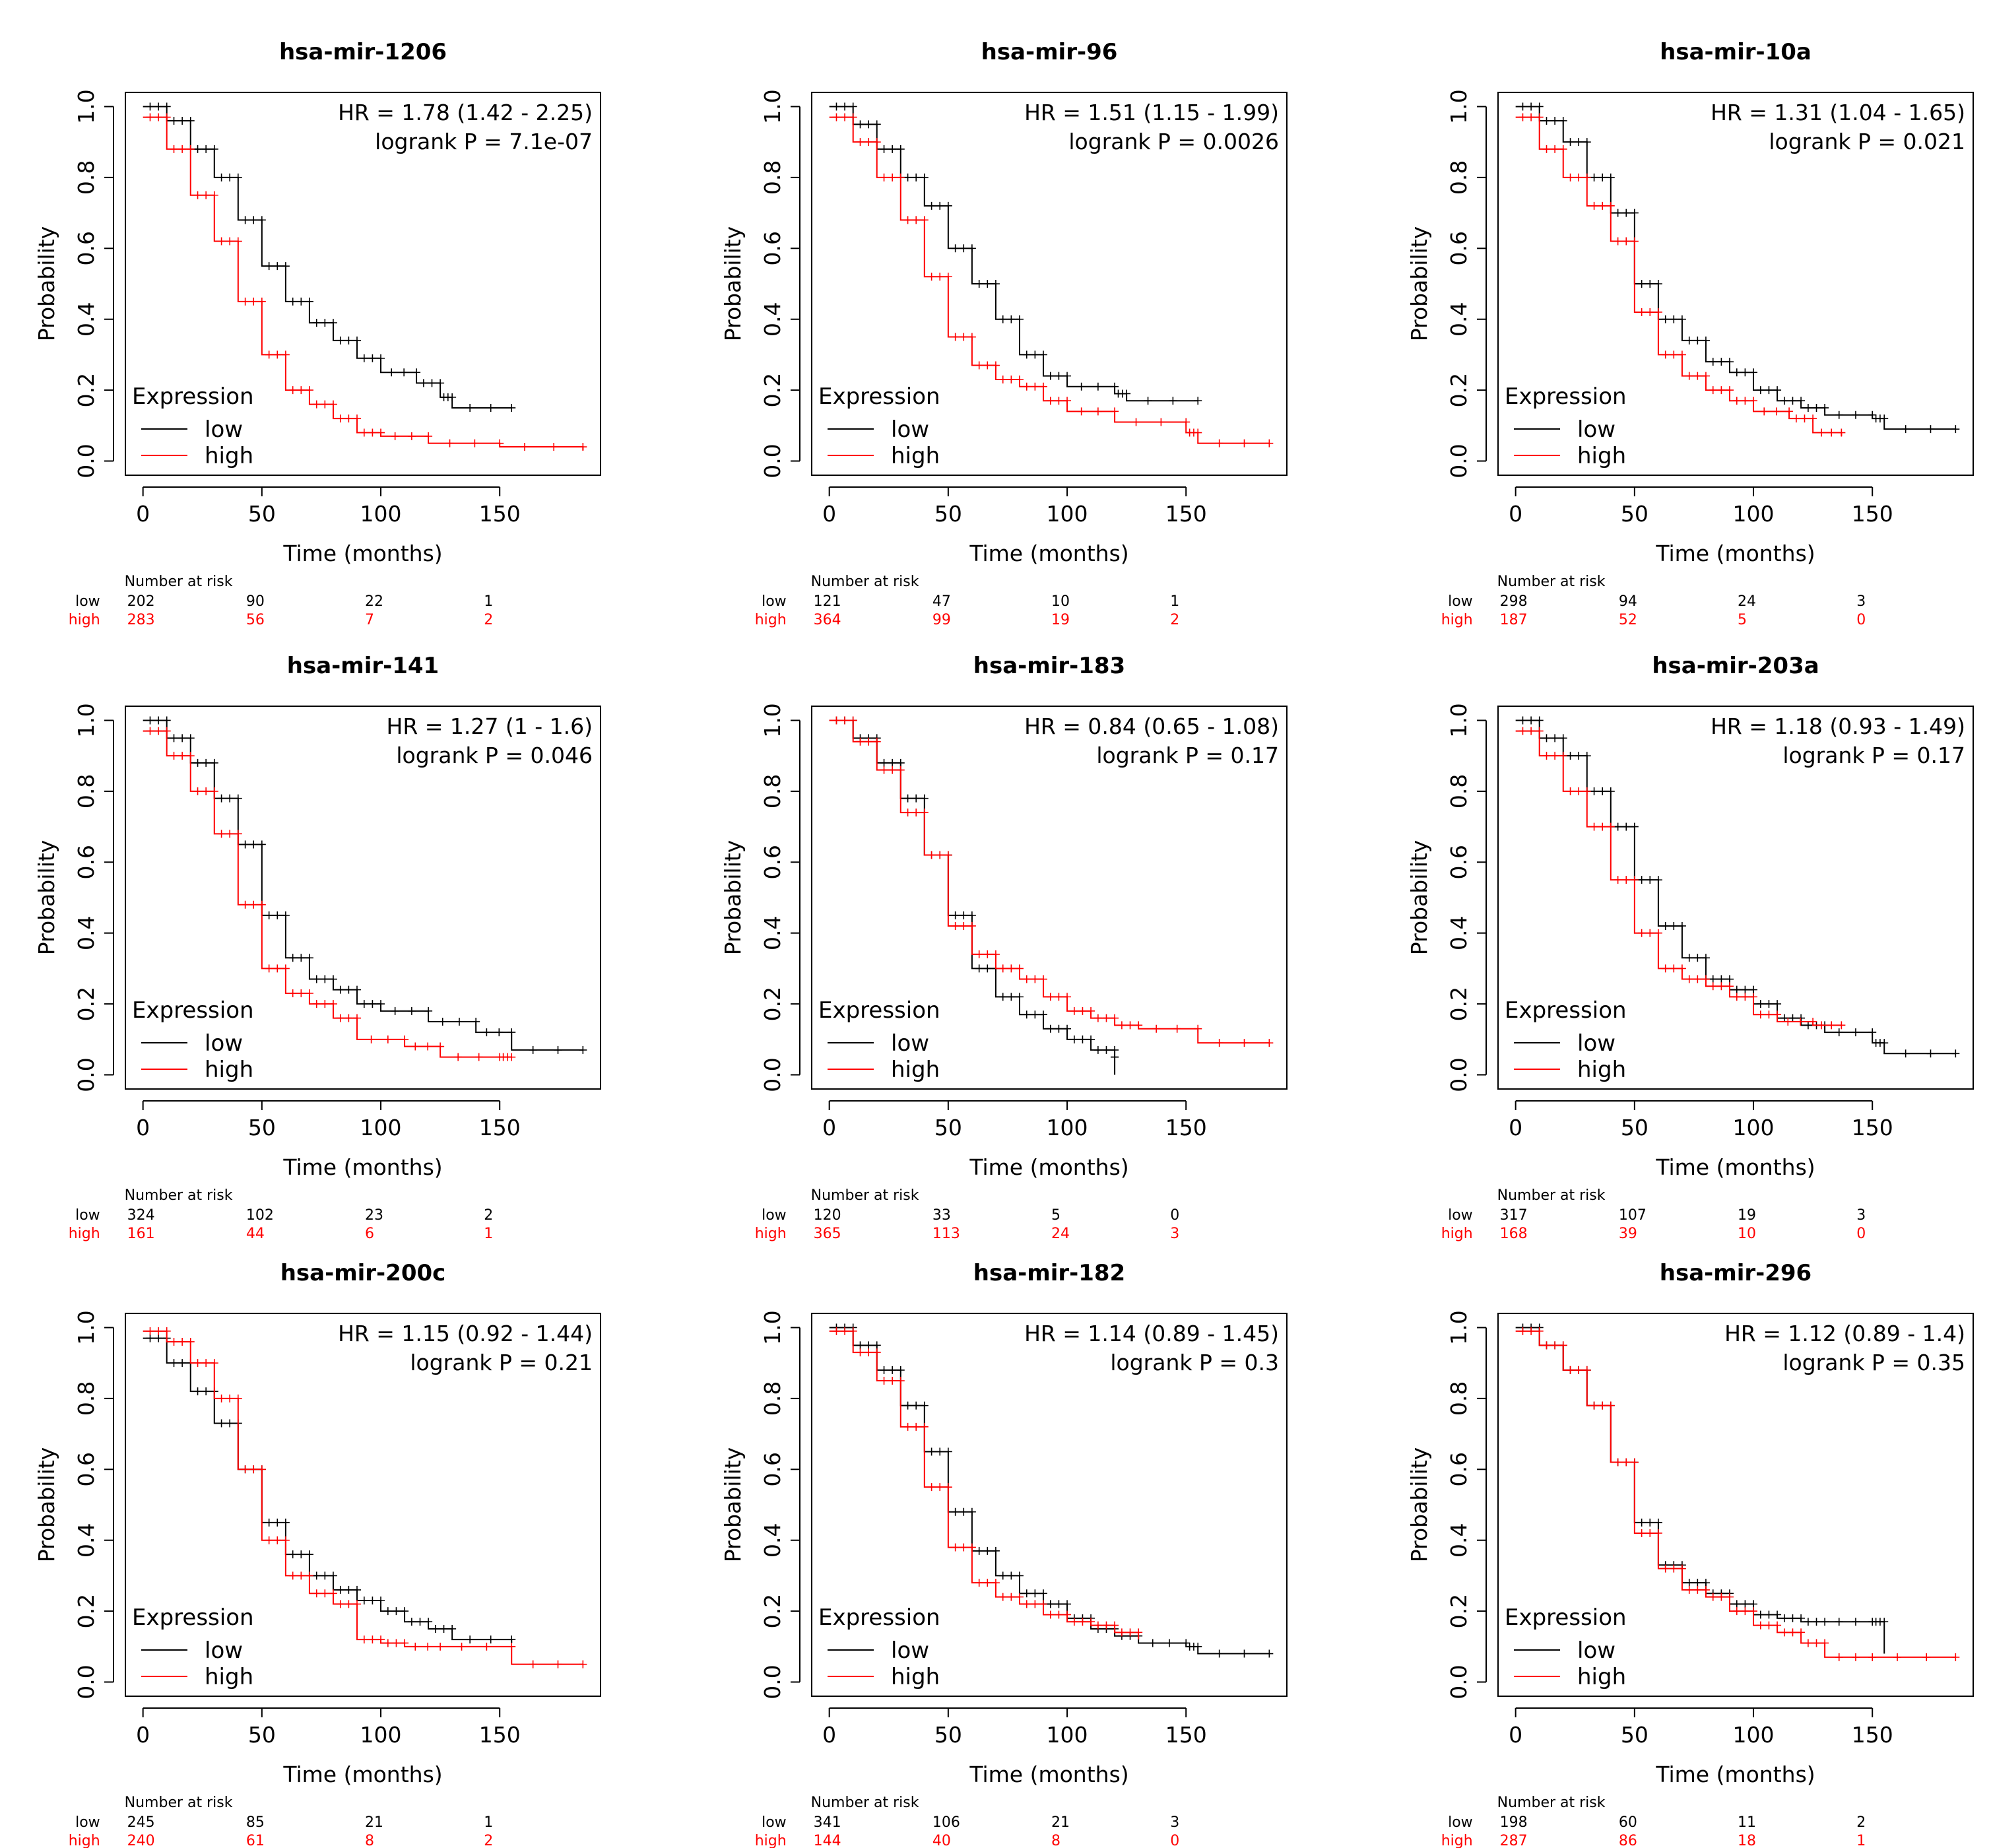 The image size is (1991, 1848). What do you see at coordinates (827, 1234) in the screenshot?
I see `risk-count-high: 365` at bounding box center [827, 1234].